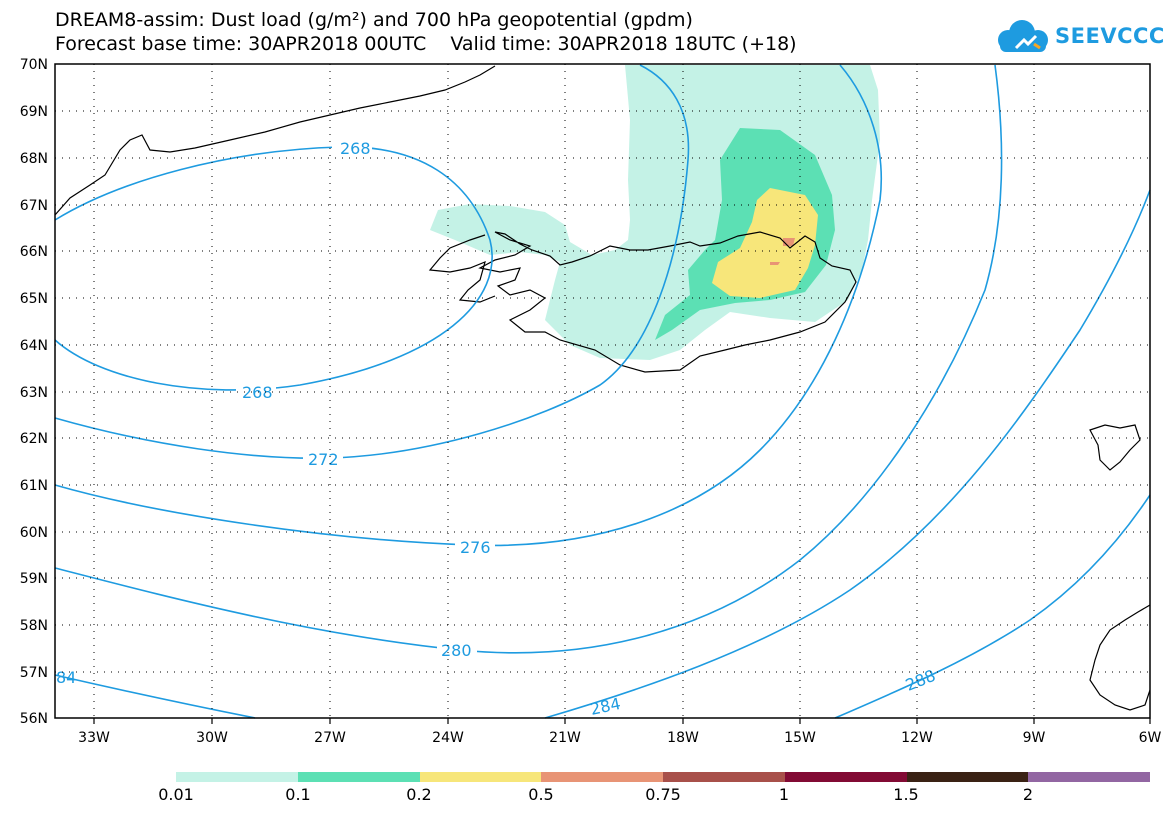 Image resolution: width=1175 pixels, height=815 pixels. Describe the element at coordinates (1120, 657) in the screenshot. I see `coastline-scotland` at that location.